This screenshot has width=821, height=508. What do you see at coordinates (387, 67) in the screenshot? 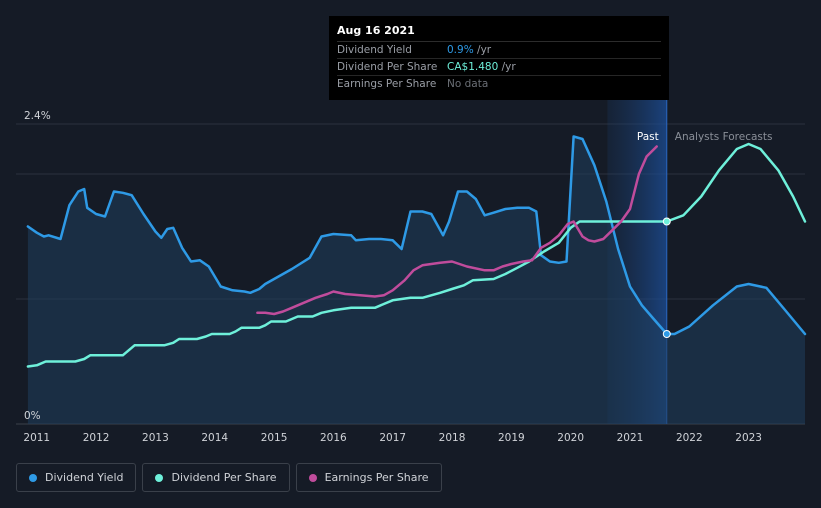
I see `tooltip-label: Dividend Per Share` at bounding box center [387, 67].